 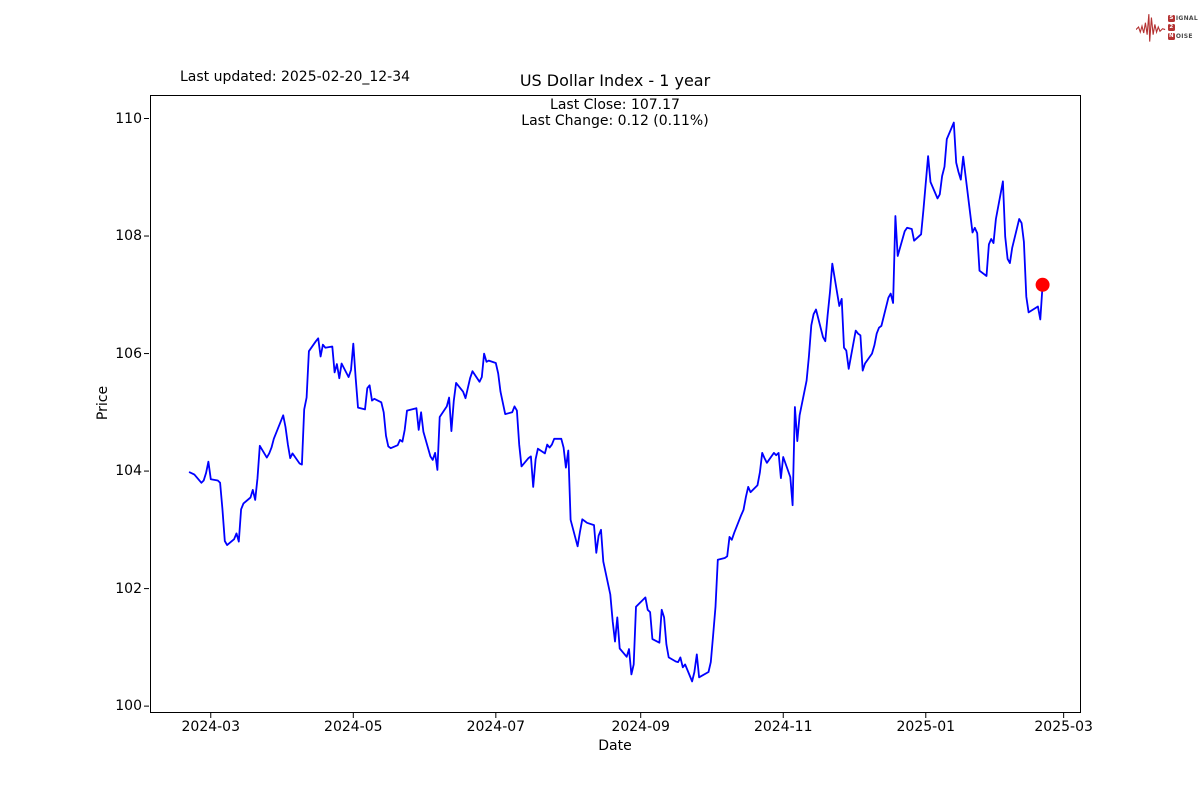 I want to click on y-tick-label: 100, so click(x=128, y=706).